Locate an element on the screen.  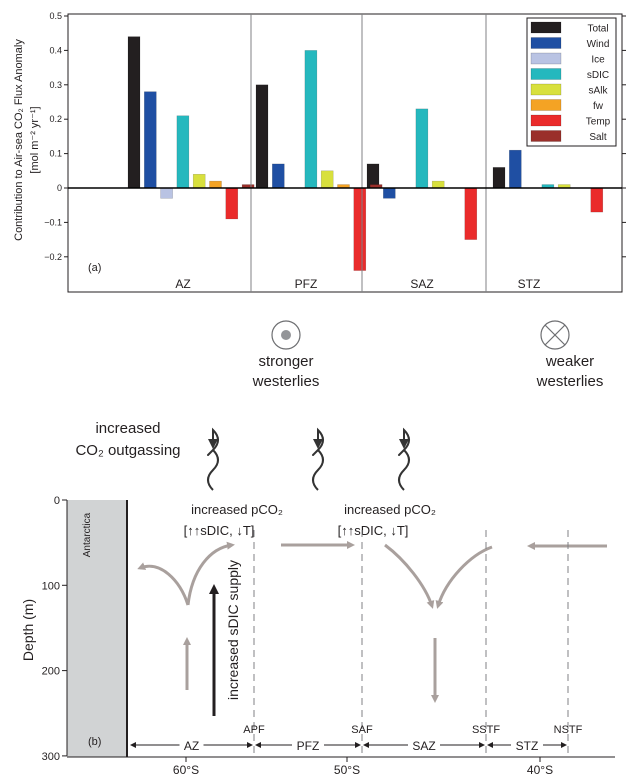
depth-tick-label: 200 is located at coordinates (51, 672).